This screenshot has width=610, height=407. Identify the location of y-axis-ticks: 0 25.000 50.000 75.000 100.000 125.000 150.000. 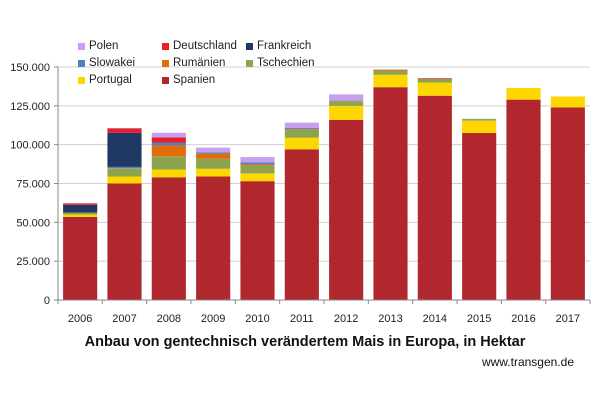
(34, 184).